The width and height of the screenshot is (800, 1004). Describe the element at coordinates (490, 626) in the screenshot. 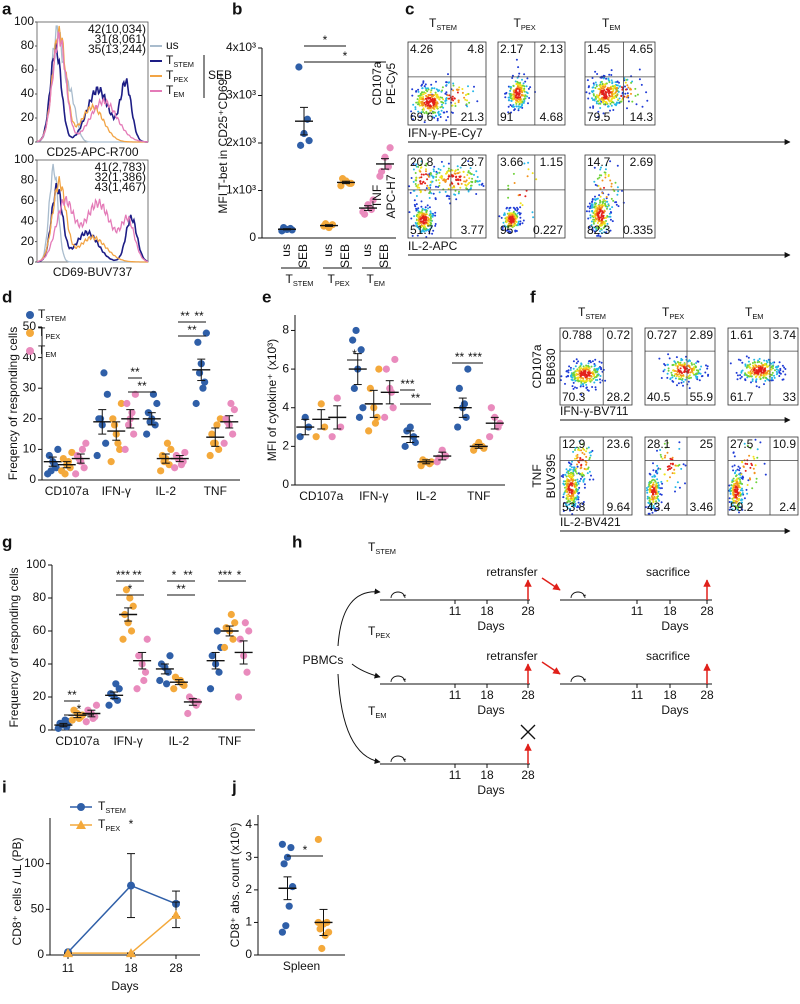

I see `timeline-axis-label: Days` at that location.